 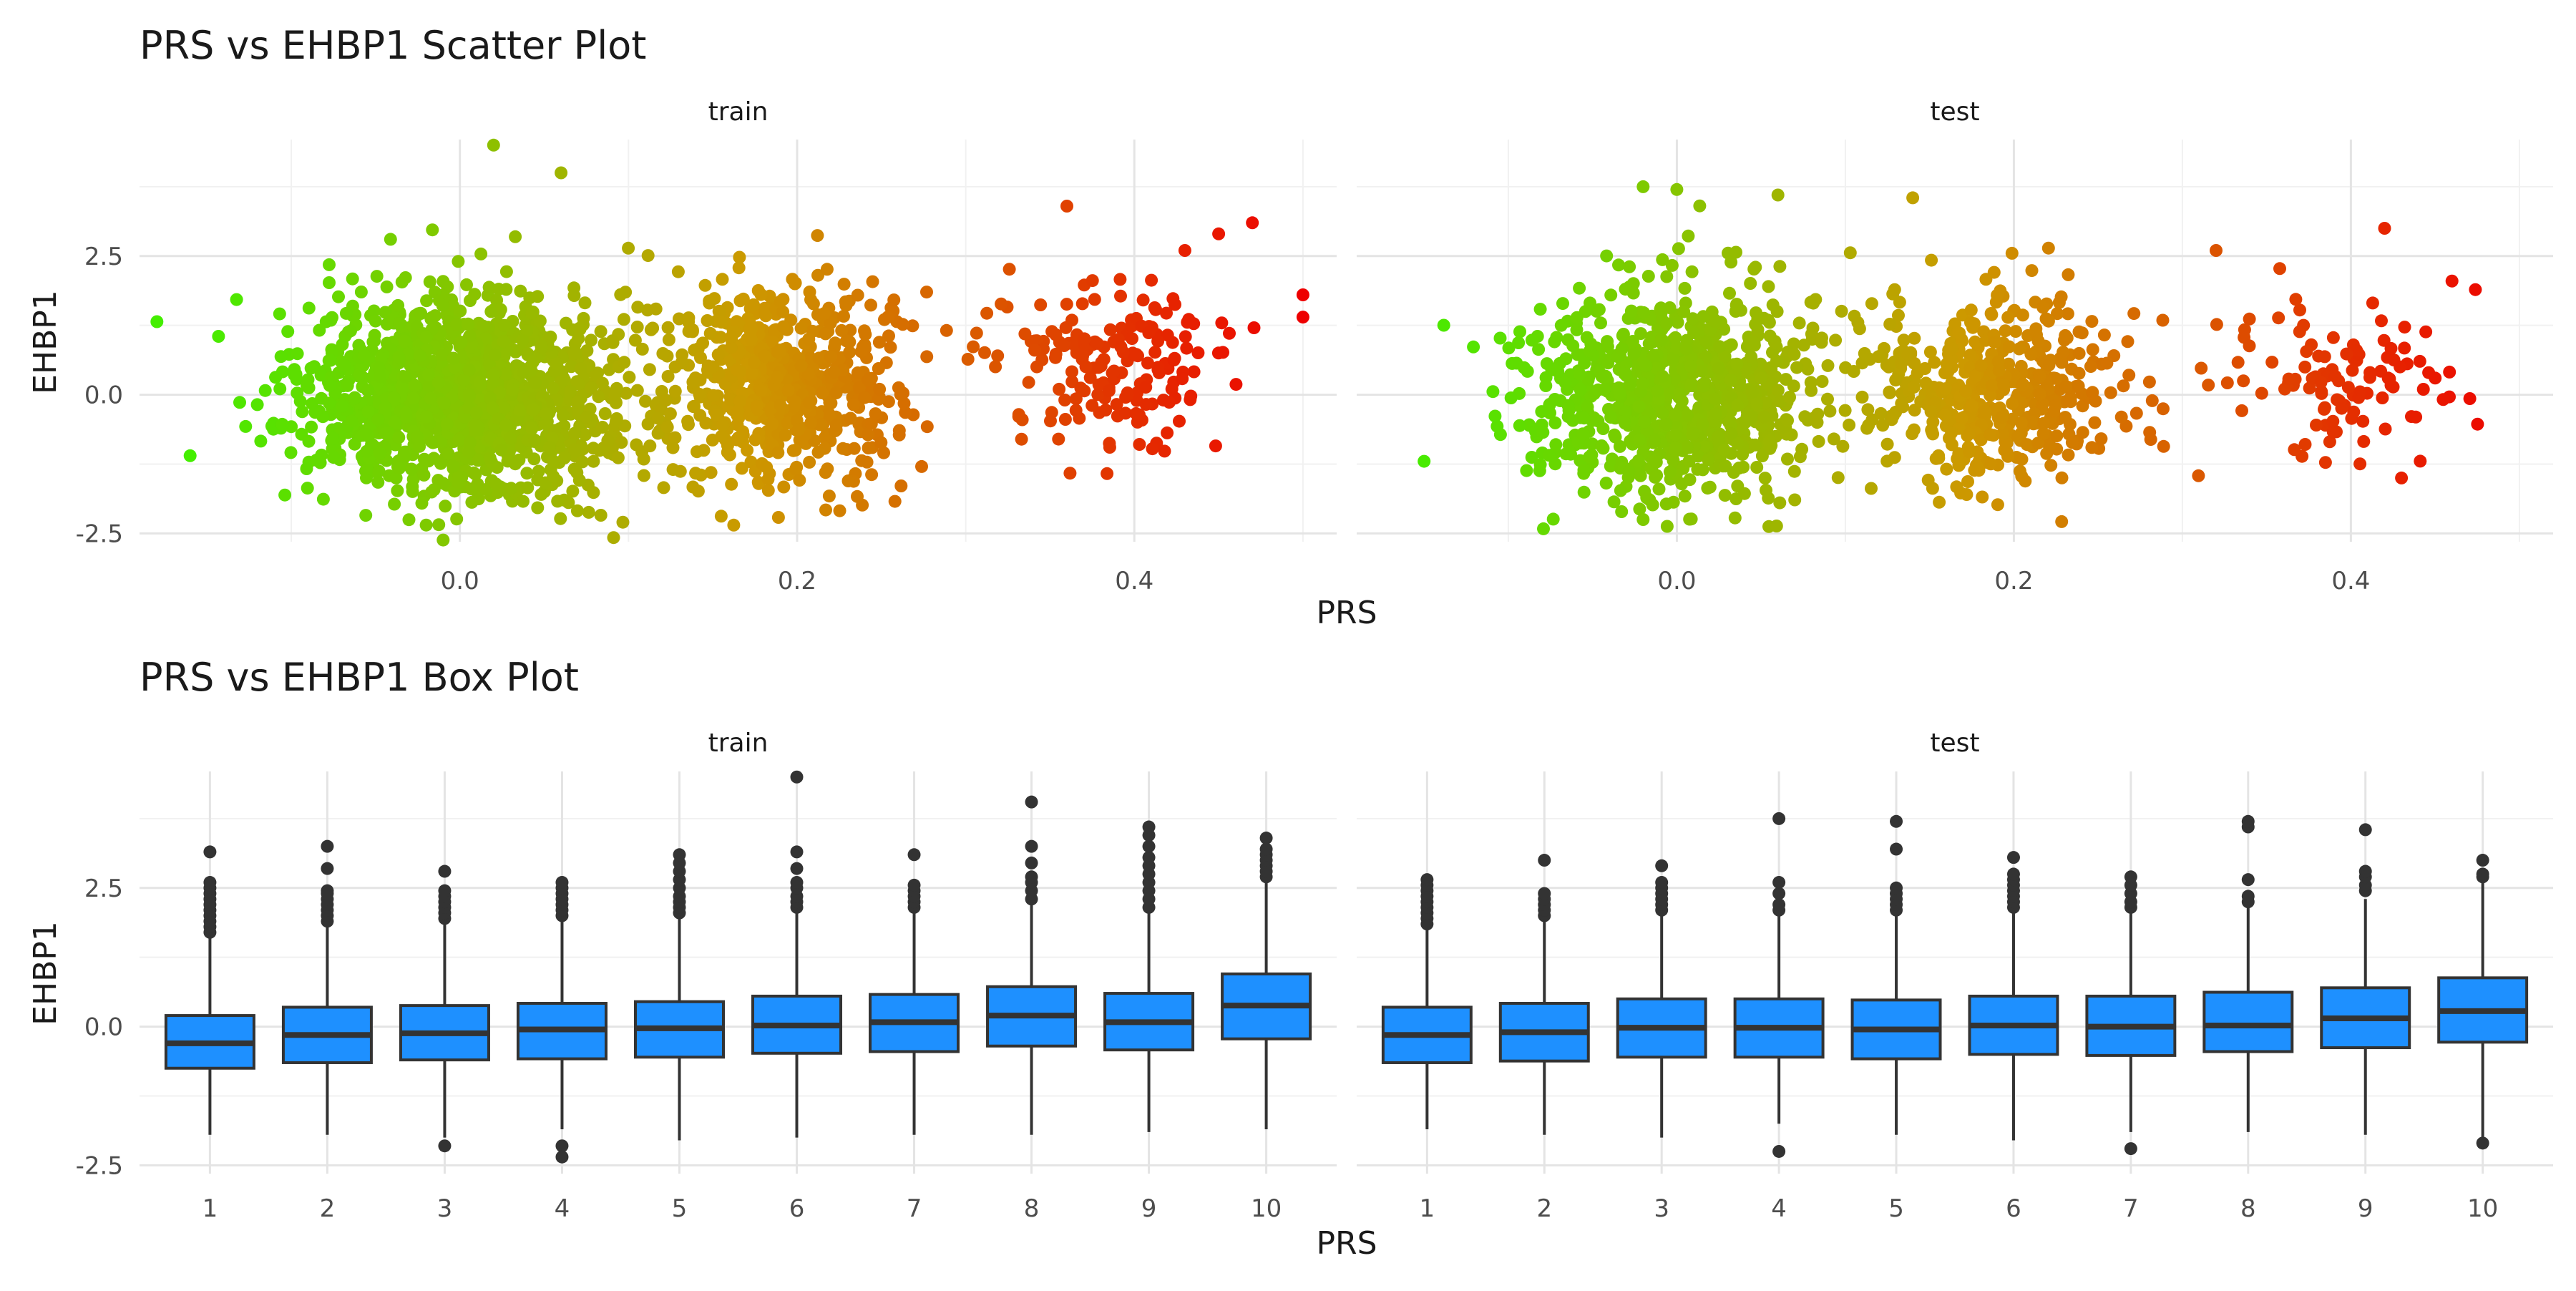 What do you see at coordinates (359, 677) in the screenshot?
I see `box-title: PRS vs EHBP1 Box Plot` at bounding box center [359, 677].